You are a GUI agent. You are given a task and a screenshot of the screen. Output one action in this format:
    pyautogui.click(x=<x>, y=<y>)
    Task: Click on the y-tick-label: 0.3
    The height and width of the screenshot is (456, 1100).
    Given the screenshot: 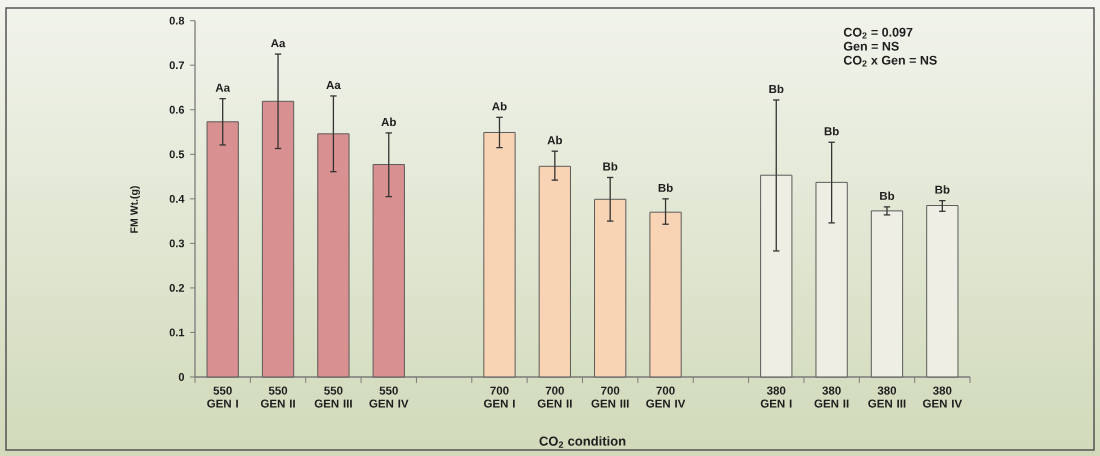 What is the action you would take?
    pyautogui.click(x=177, y=243)
    